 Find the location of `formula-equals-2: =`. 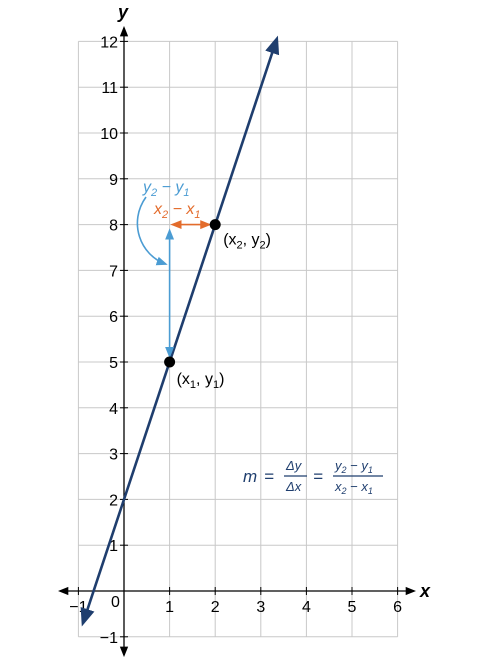

formula-equals-2: = is located at coordinates (318, 476).